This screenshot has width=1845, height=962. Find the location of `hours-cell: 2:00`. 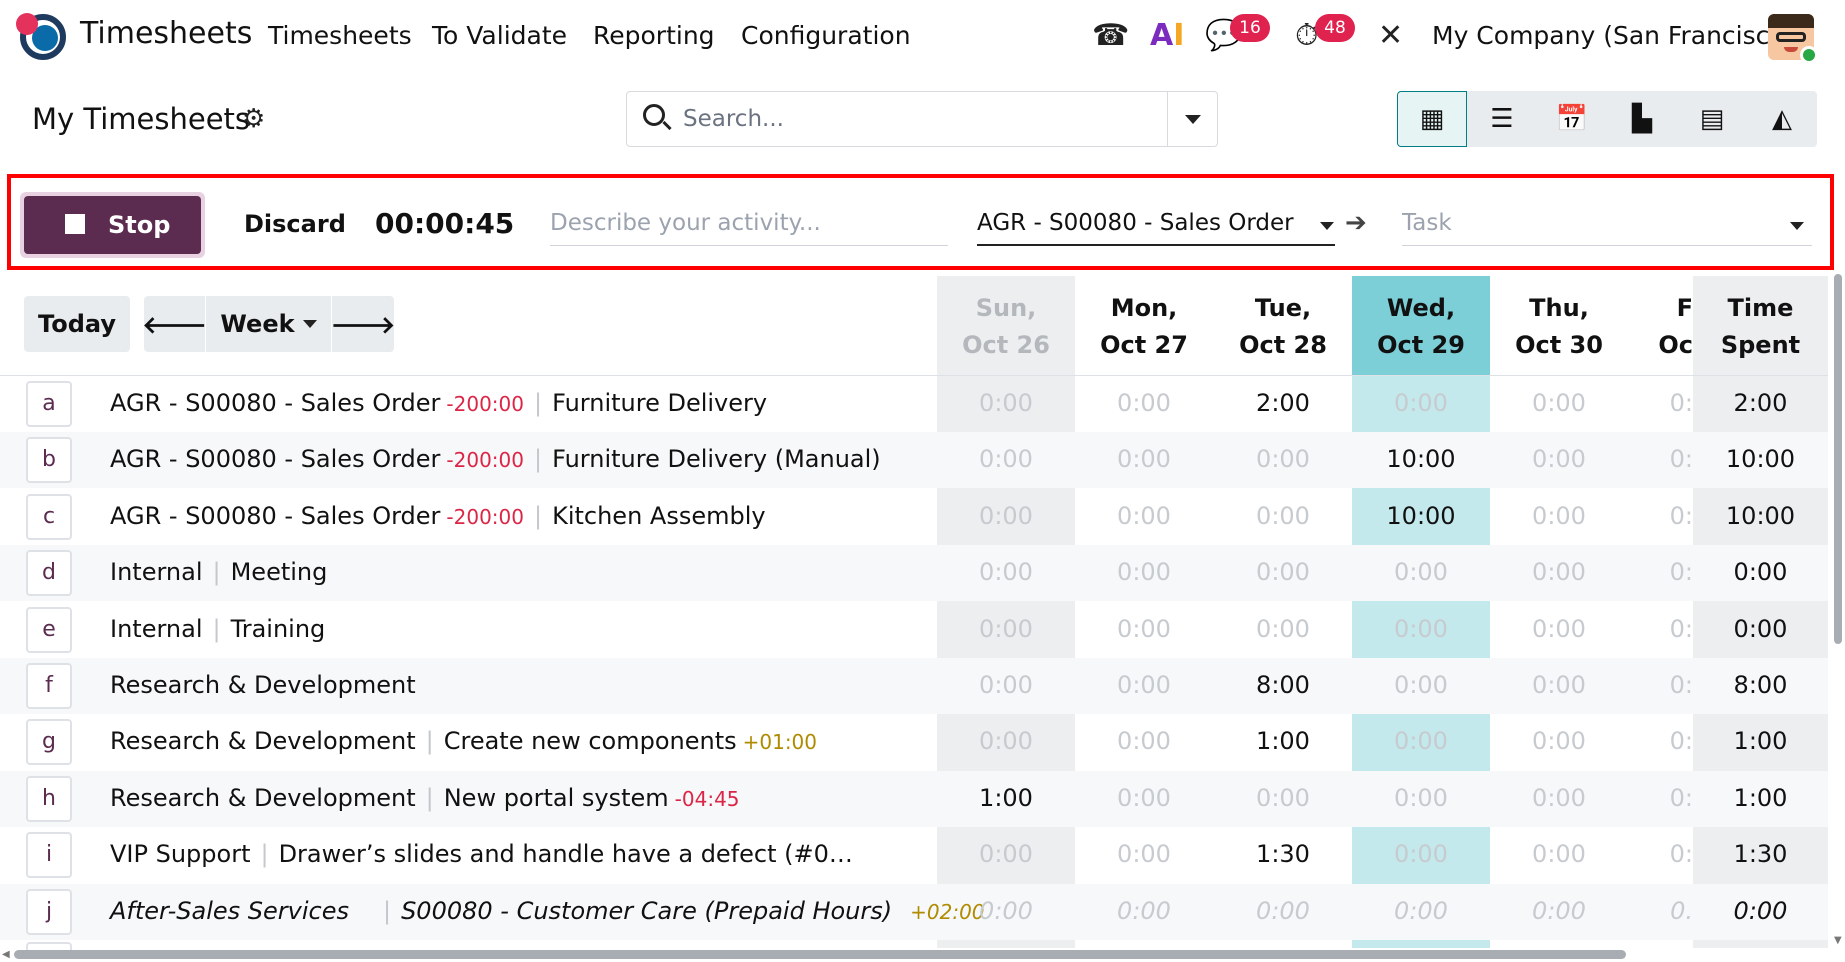

hours-cell: 2:00 is located at coordinates (1283, 403).